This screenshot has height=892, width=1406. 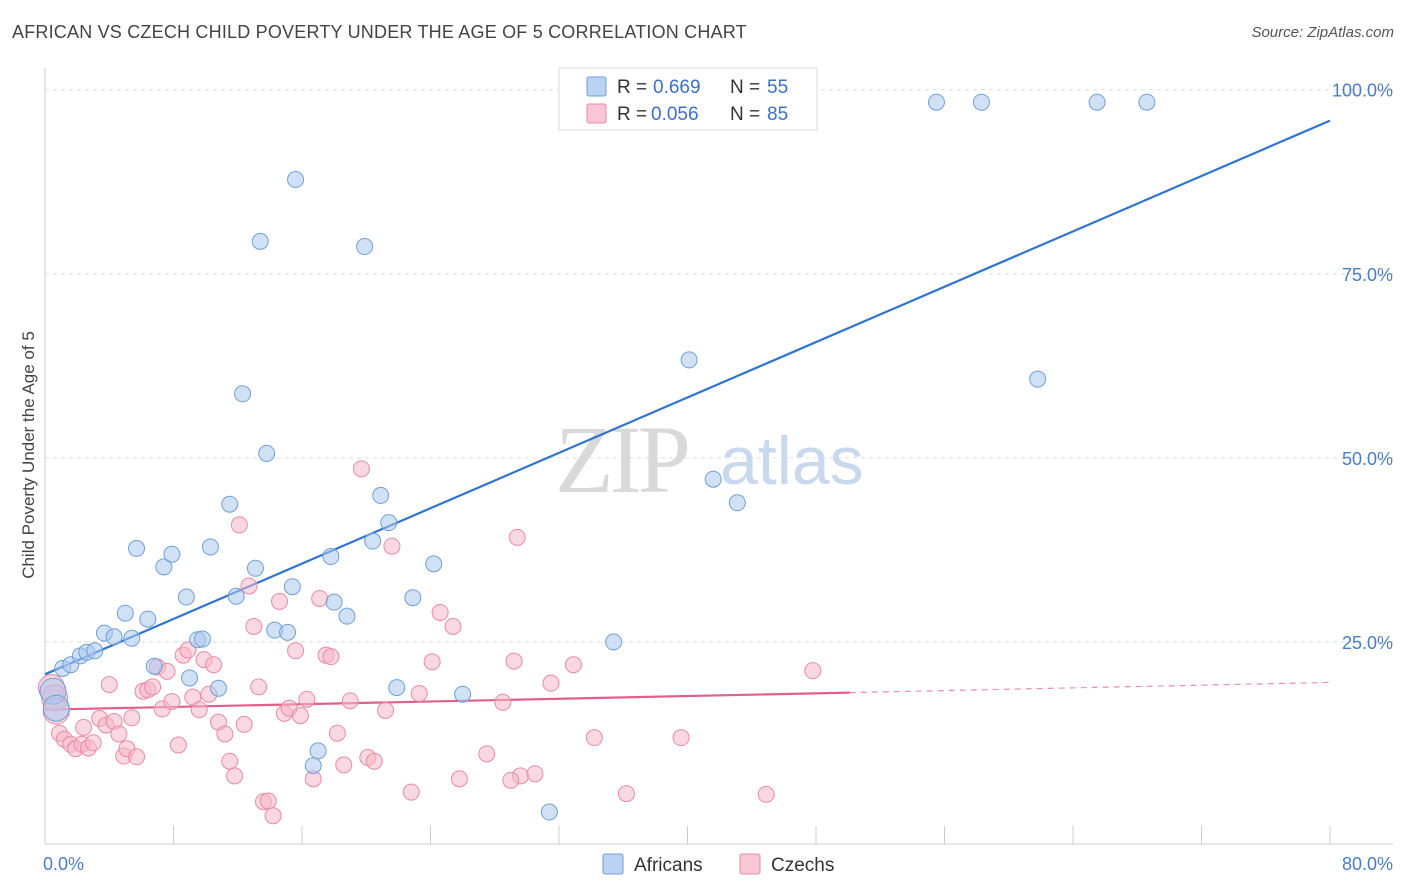 What do you see at coordinates (718, 864) in the screenshot?
I see `bottom-legend: Africans Czechs` at bounding box center [718, 864].